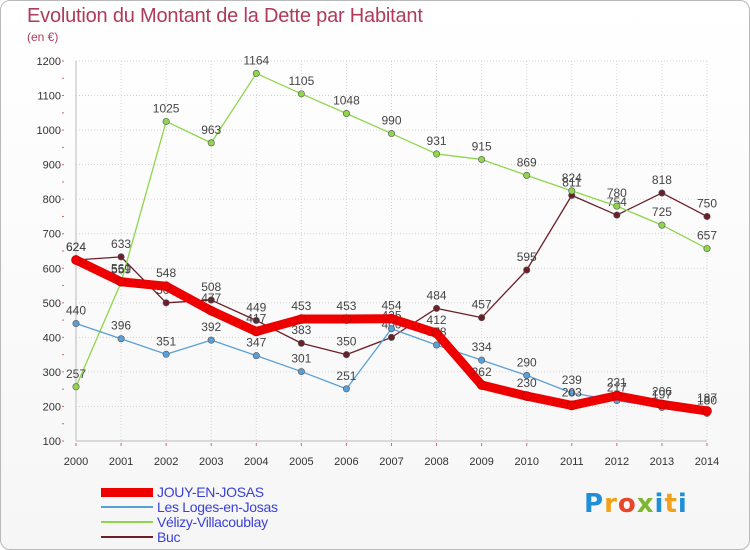 This screenshot has width=750, height=550. Describe the element at coordinates (617, 202) in the screenshot. I see `data-label: 754` at that location.